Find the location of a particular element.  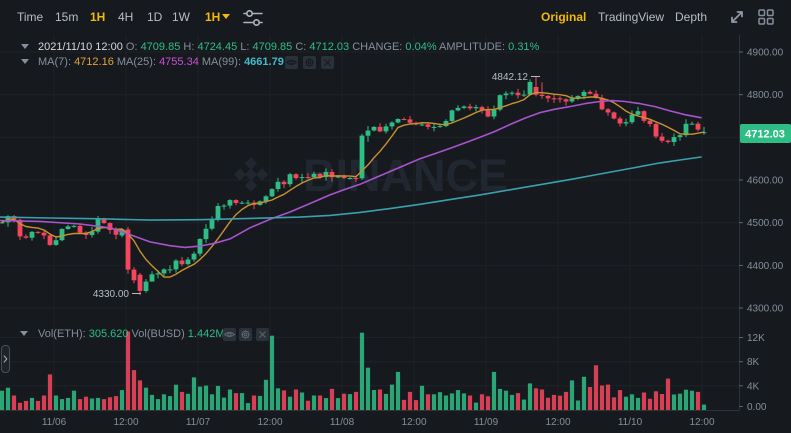

svg-text: 4330.00 is located at coordinates (111, 294).